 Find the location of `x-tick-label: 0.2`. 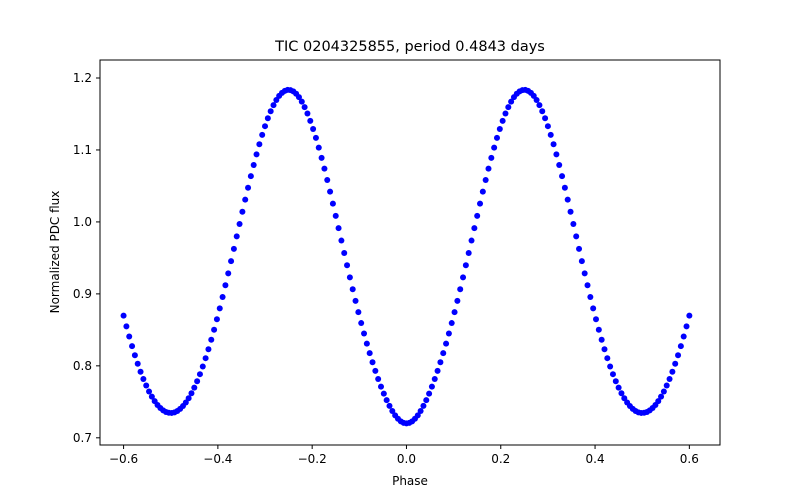

x-tick-label: 0.2 is located at coordinates (500, 459).